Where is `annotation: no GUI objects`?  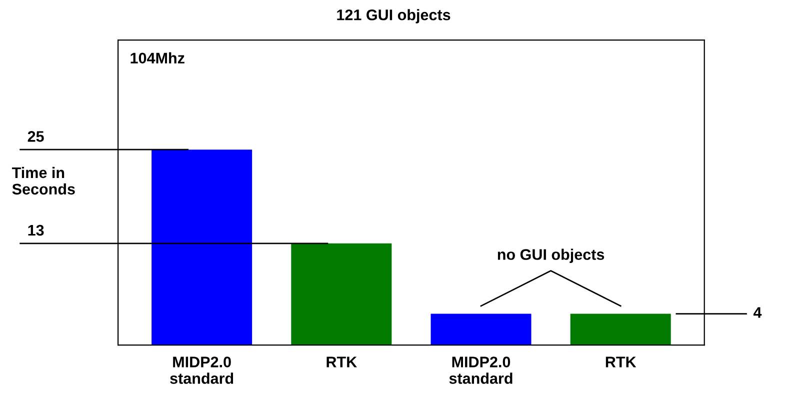 annotation: no GUI objects is located at coordinates (551, 255).